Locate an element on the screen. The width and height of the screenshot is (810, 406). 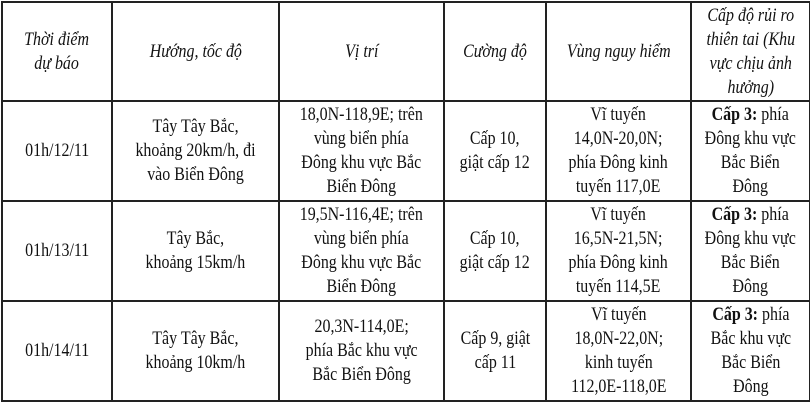
cell-time: 01h/12/11 is located at coordinates (57, 151).